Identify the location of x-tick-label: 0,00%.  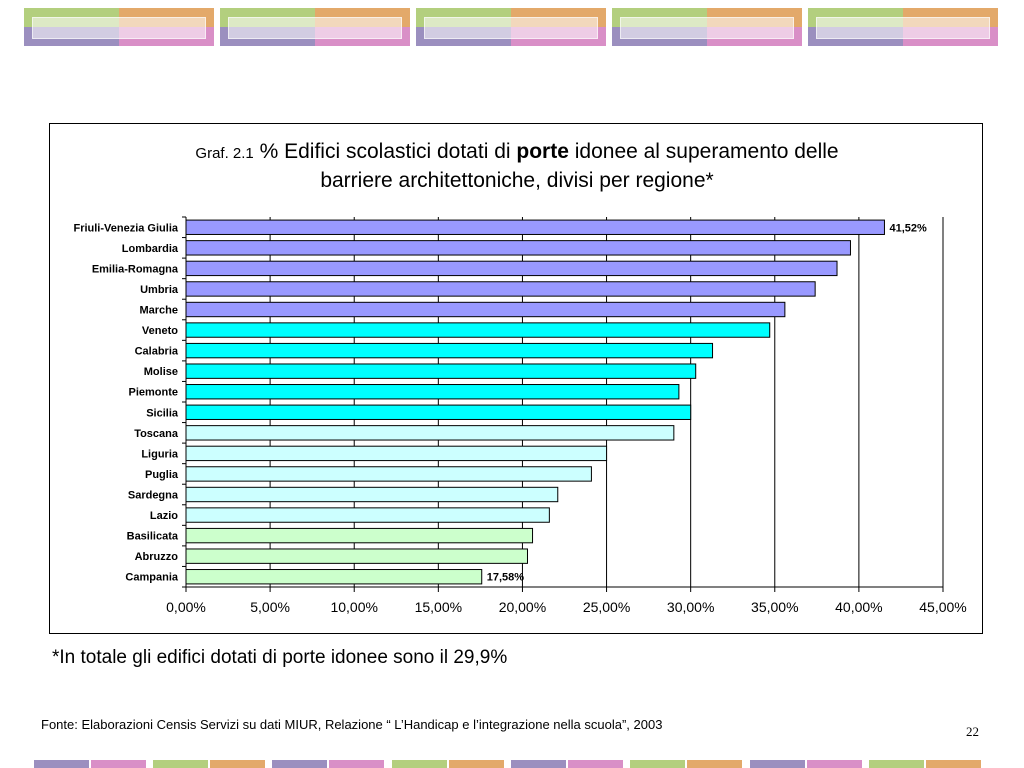
(186, 607).